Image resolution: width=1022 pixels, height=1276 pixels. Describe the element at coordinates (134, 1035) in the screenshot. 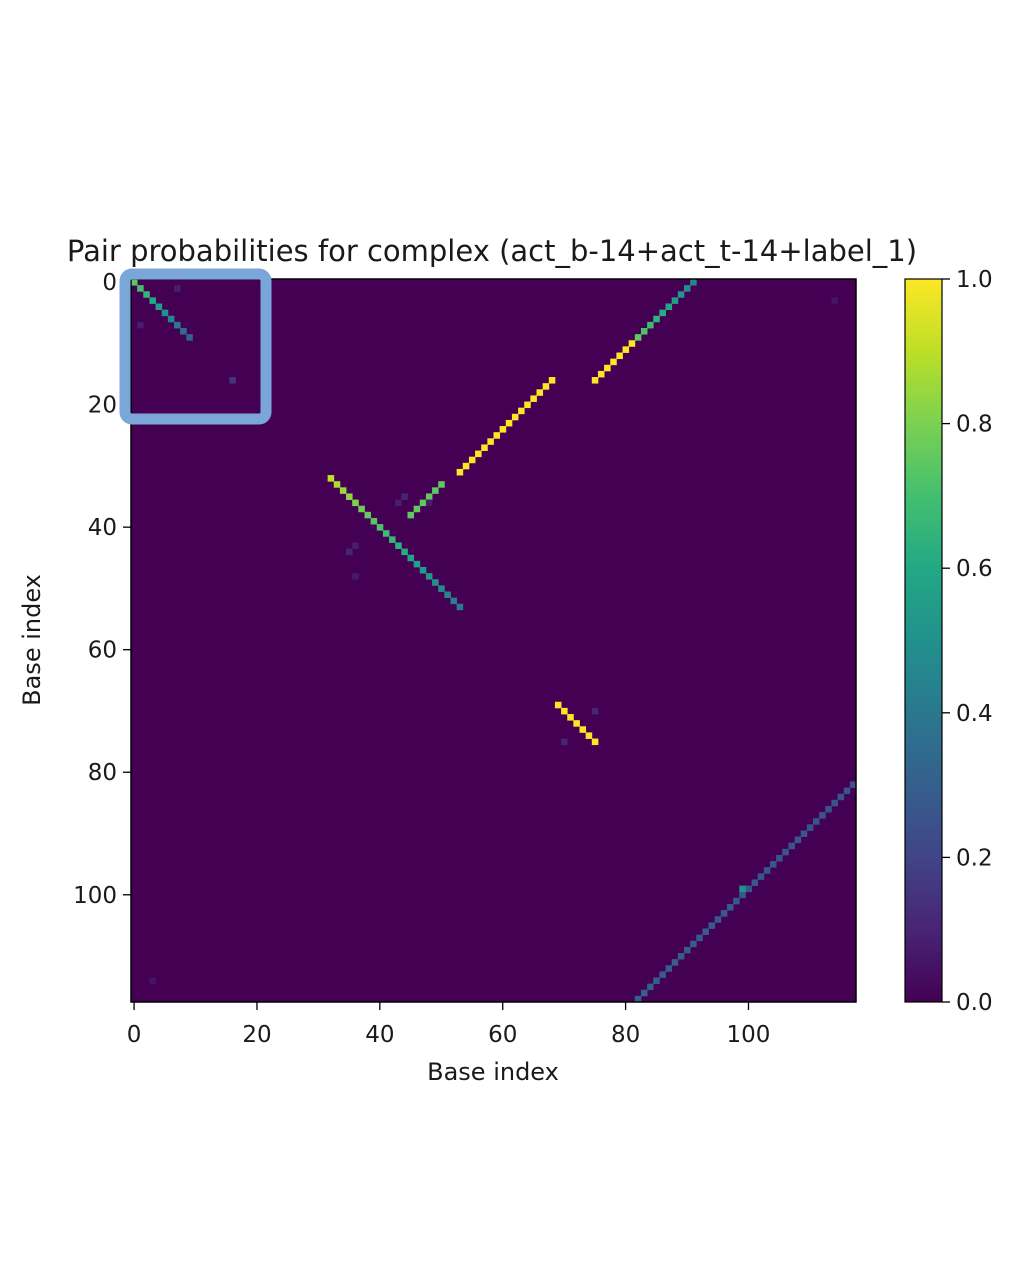

I see `x-tick-label: 0` at that location.